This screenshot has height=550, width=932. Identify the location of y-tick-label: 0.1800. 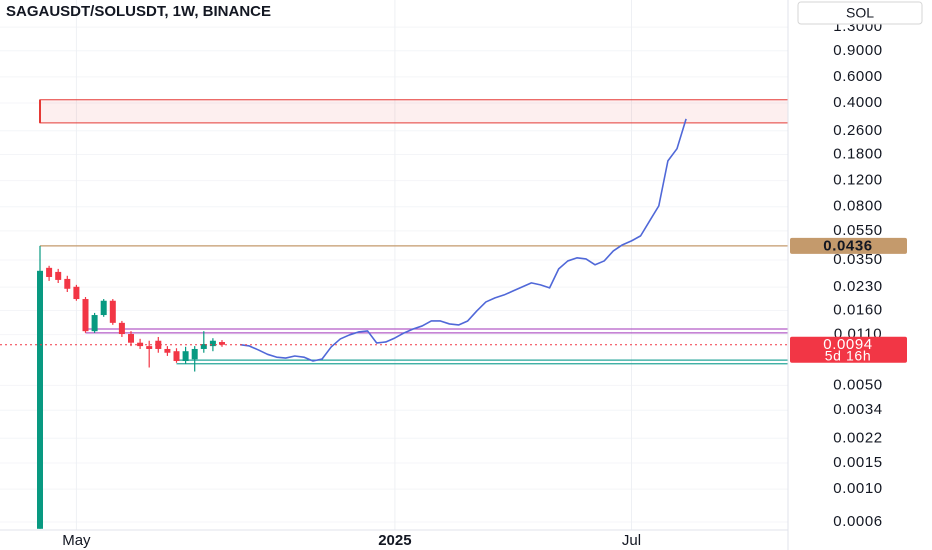
(857, 153).